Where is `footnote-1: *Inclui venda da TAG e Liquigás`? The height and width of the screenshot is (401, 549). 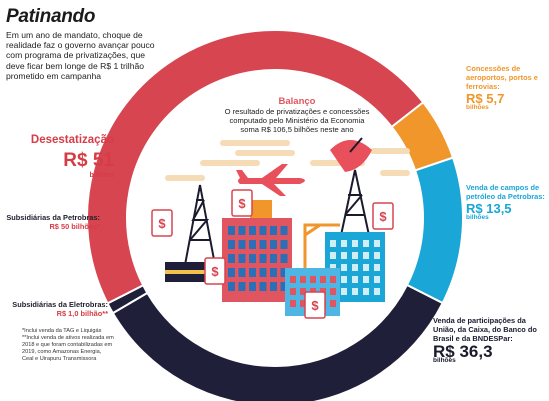
footnote-1: *Inclui venda da TAG e Liquigás is located at coordinates (62, 331).